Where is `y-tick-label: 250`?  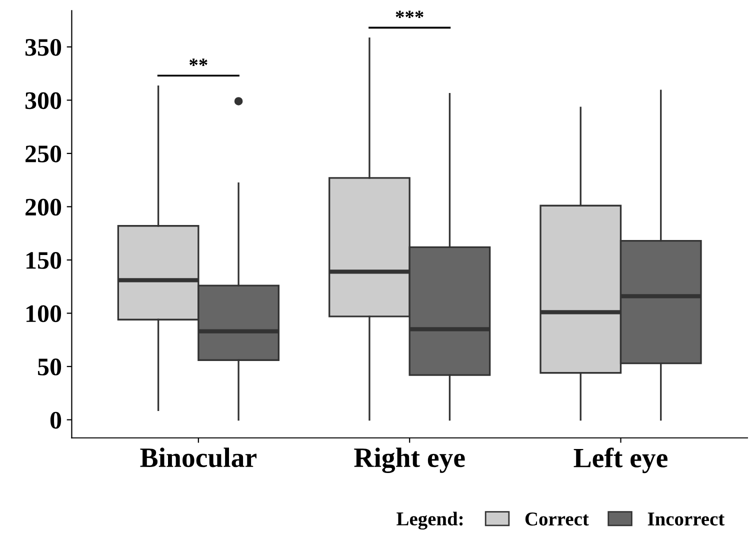 y-tick-label: 250 is located at coordinates (44, 153).